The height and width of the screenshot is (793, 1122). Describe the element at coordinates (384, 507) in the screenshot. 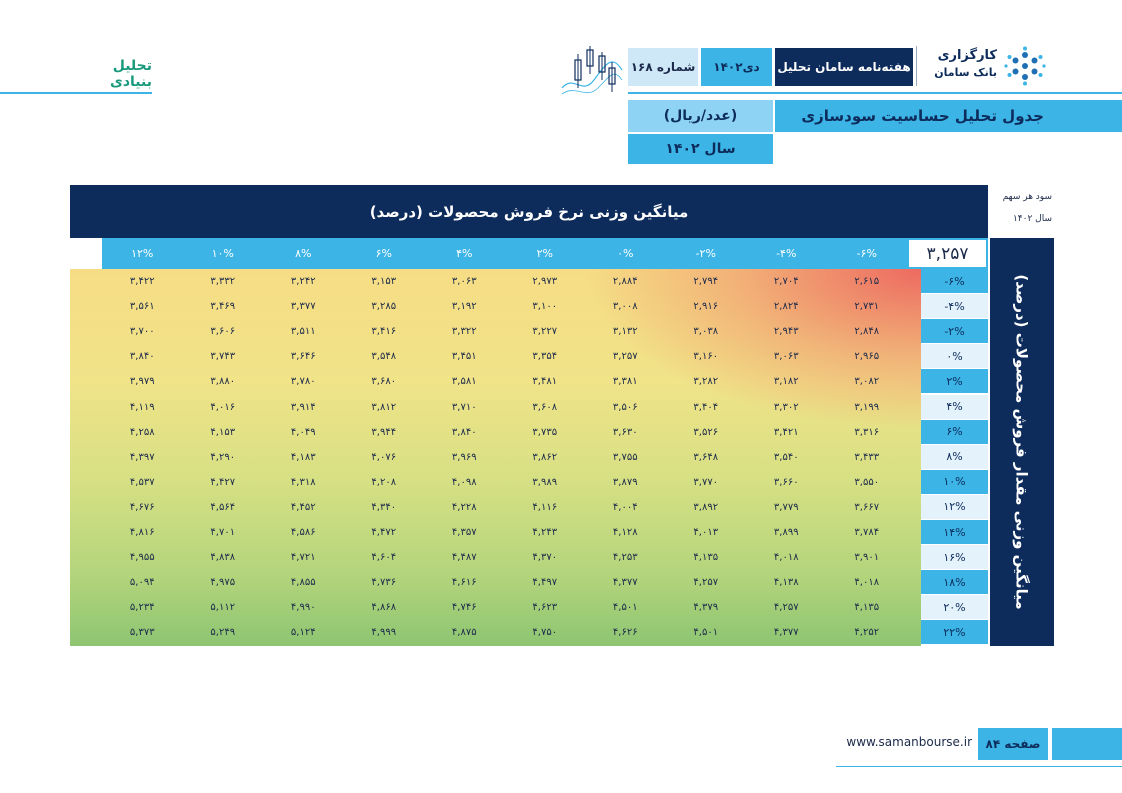

I see `table-cell: ۴,۳۴۰` at that location.